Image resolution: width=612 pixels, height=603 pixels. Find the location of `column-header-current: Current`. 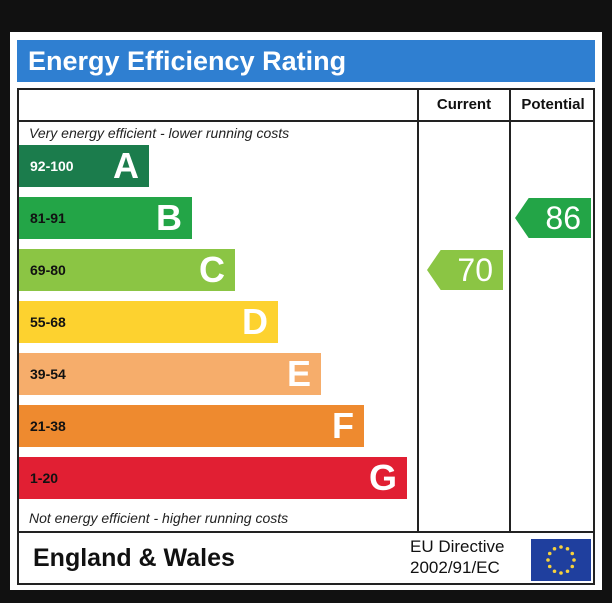

column-header-current: Current is located at coordinates (464, 105).